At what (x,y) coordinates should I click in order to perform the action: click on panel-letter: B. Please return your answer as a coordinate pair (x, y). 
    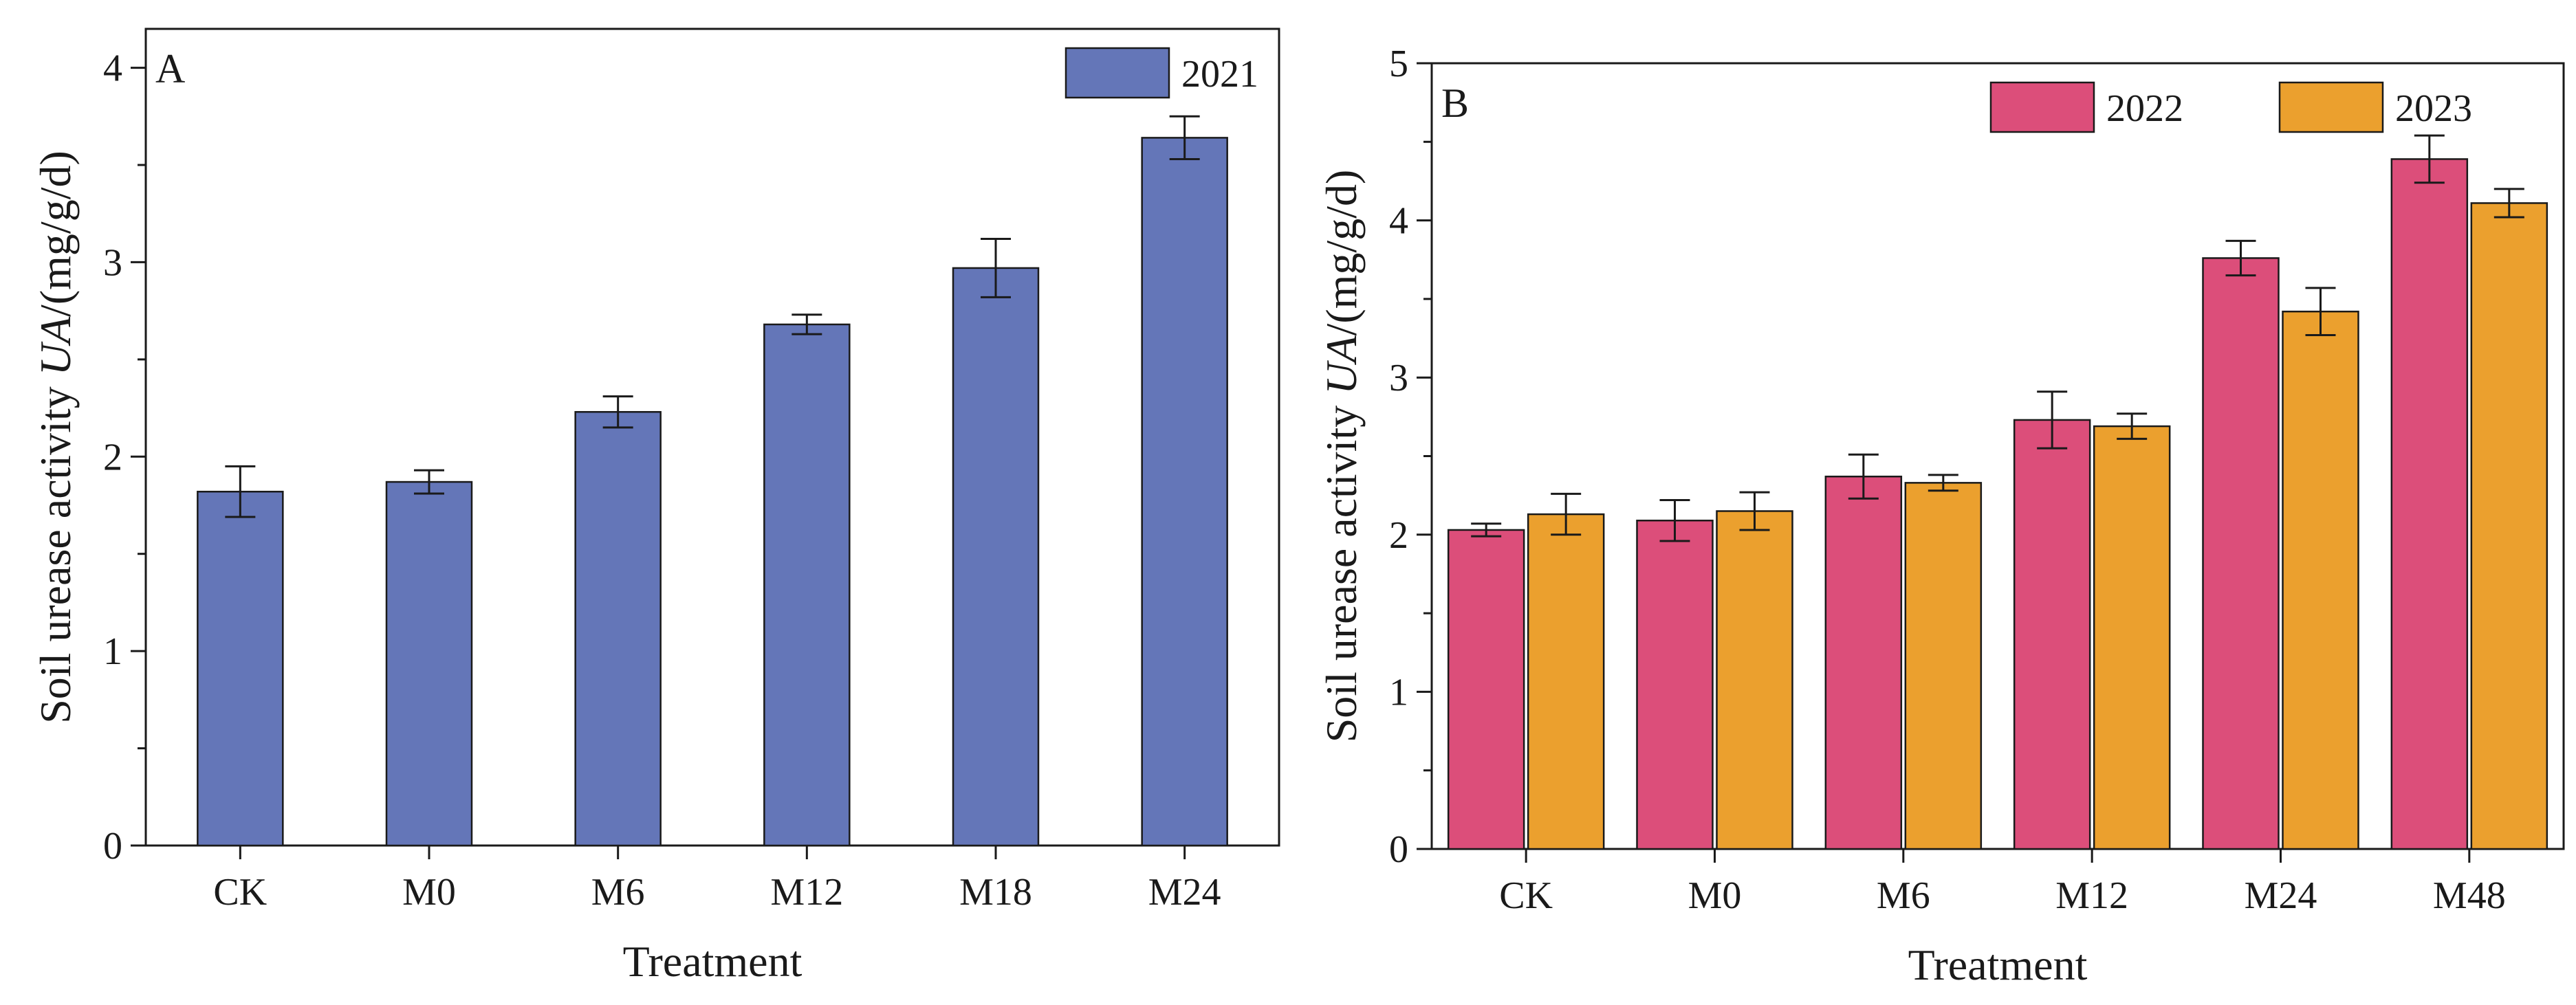
    Looking at the image, I should click on (1455, 103).